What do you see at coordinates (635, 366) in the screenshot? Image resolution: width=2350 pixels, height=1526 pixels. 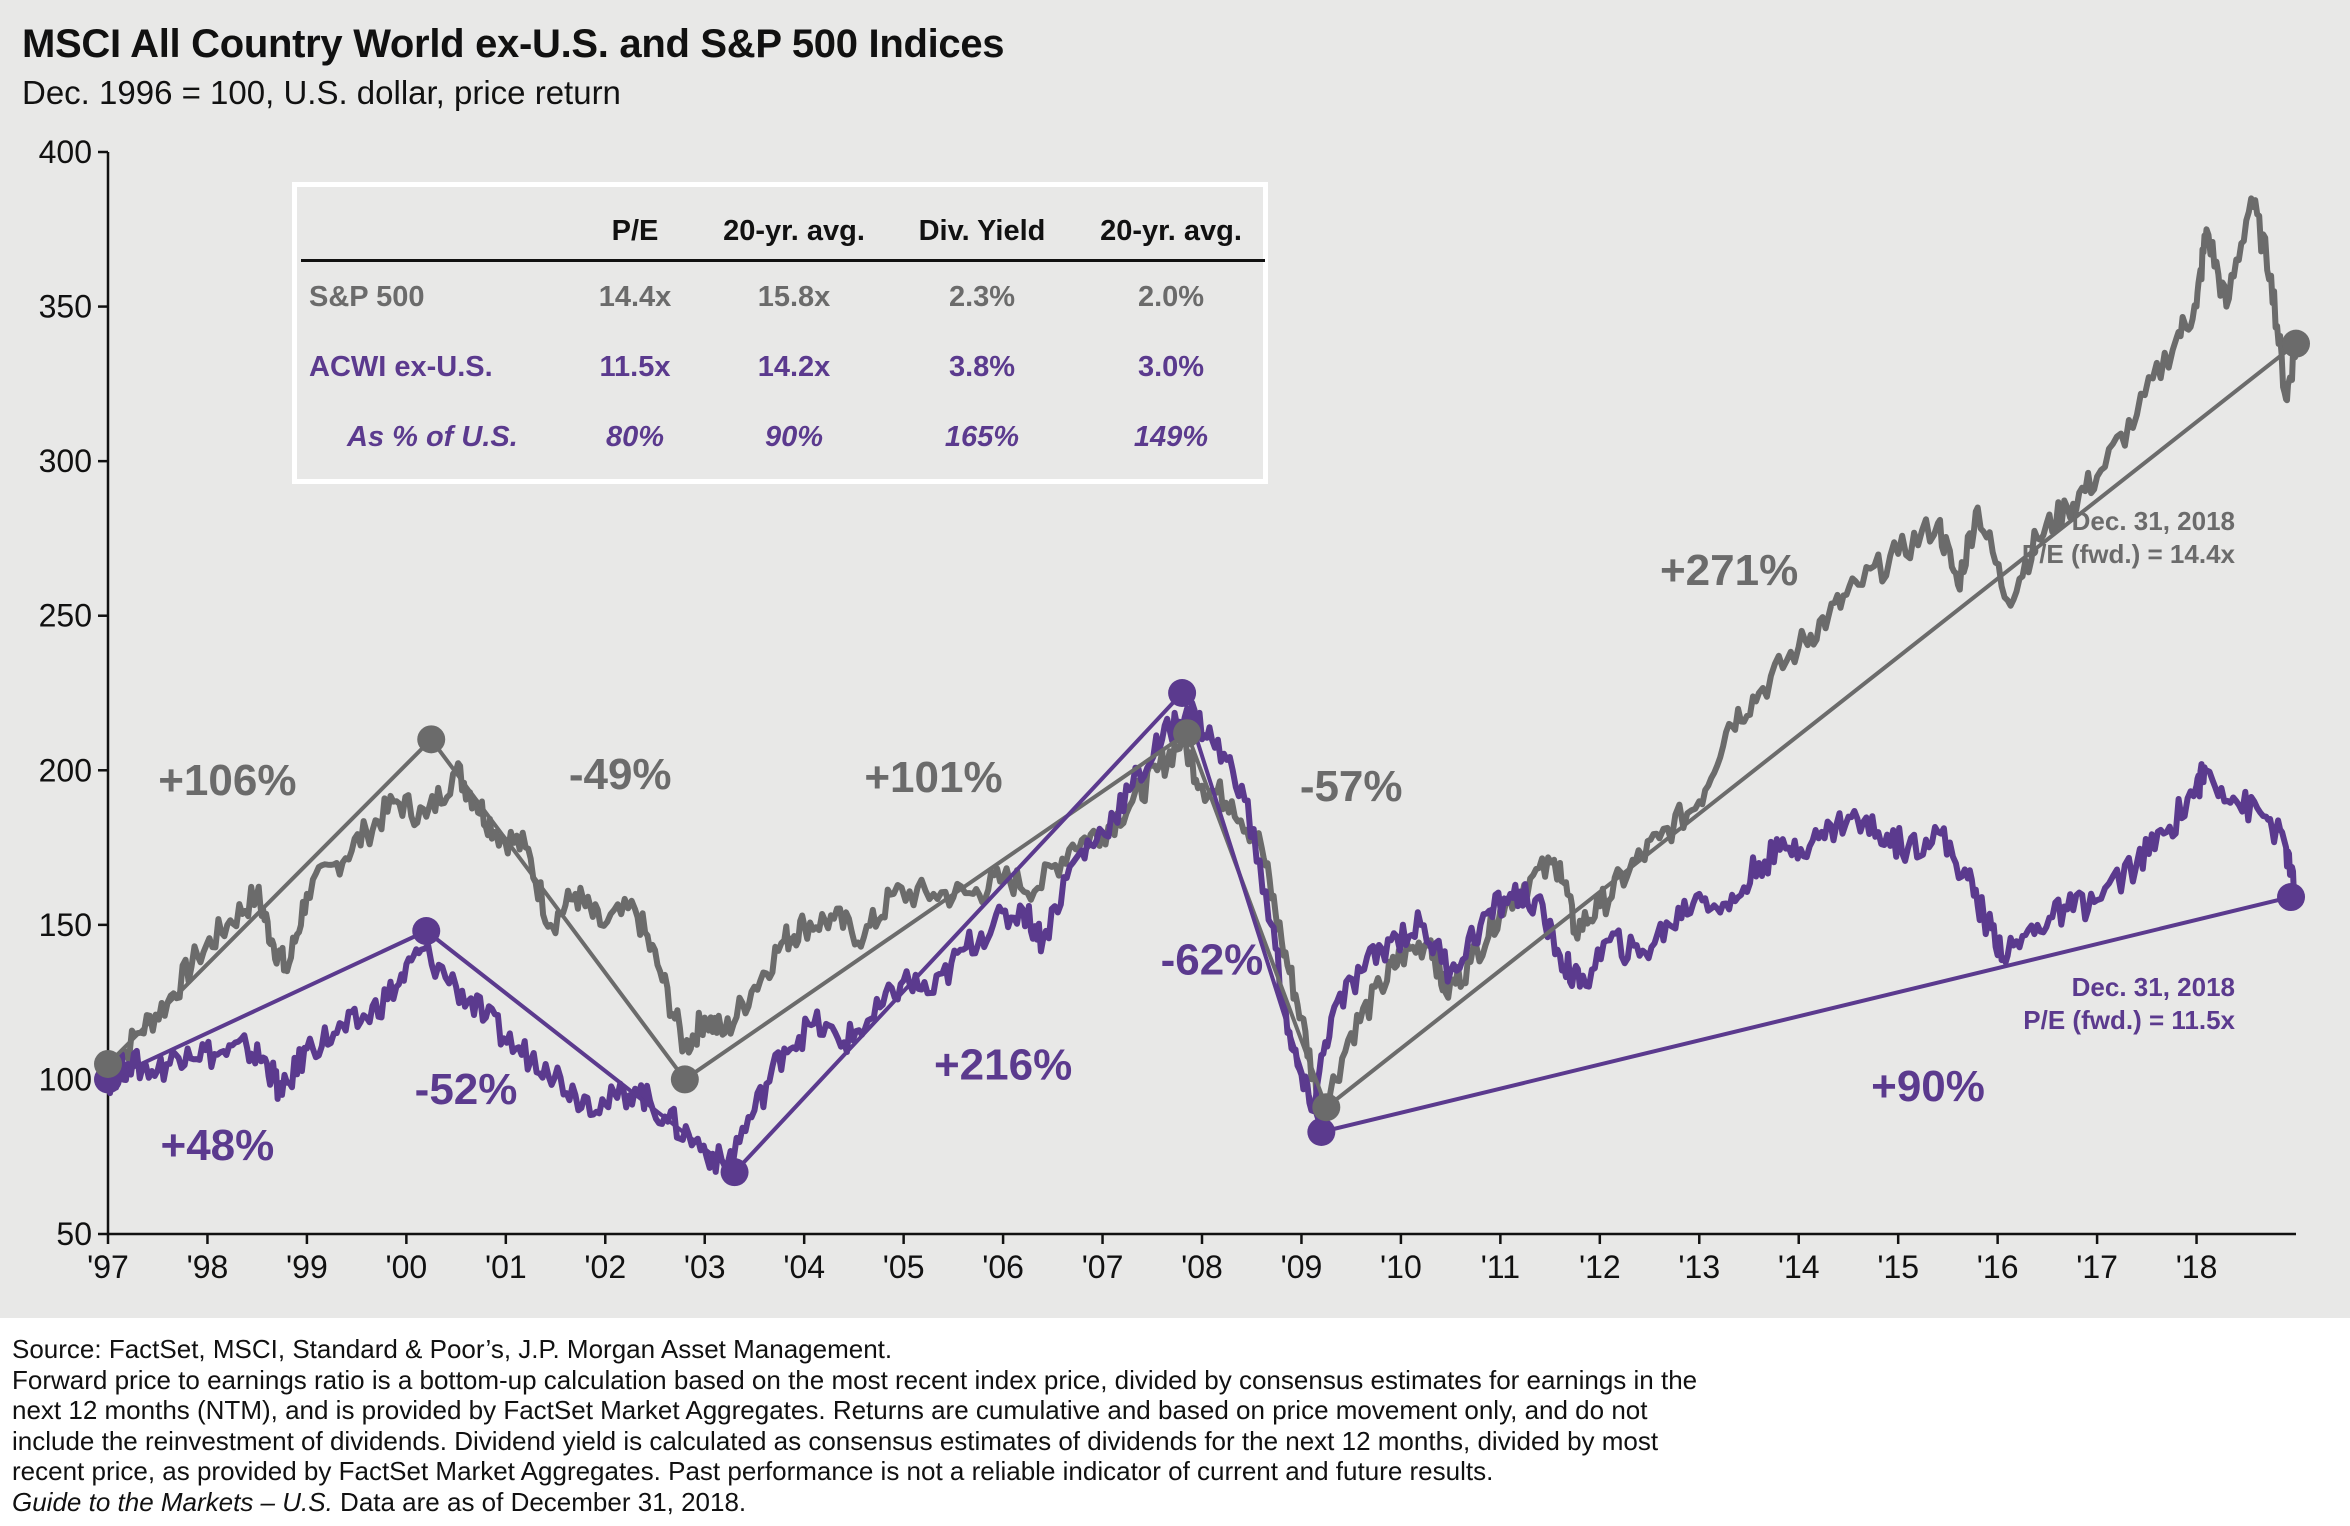 I see `table-cell: 11.5x` at bounding box center [635, 366].